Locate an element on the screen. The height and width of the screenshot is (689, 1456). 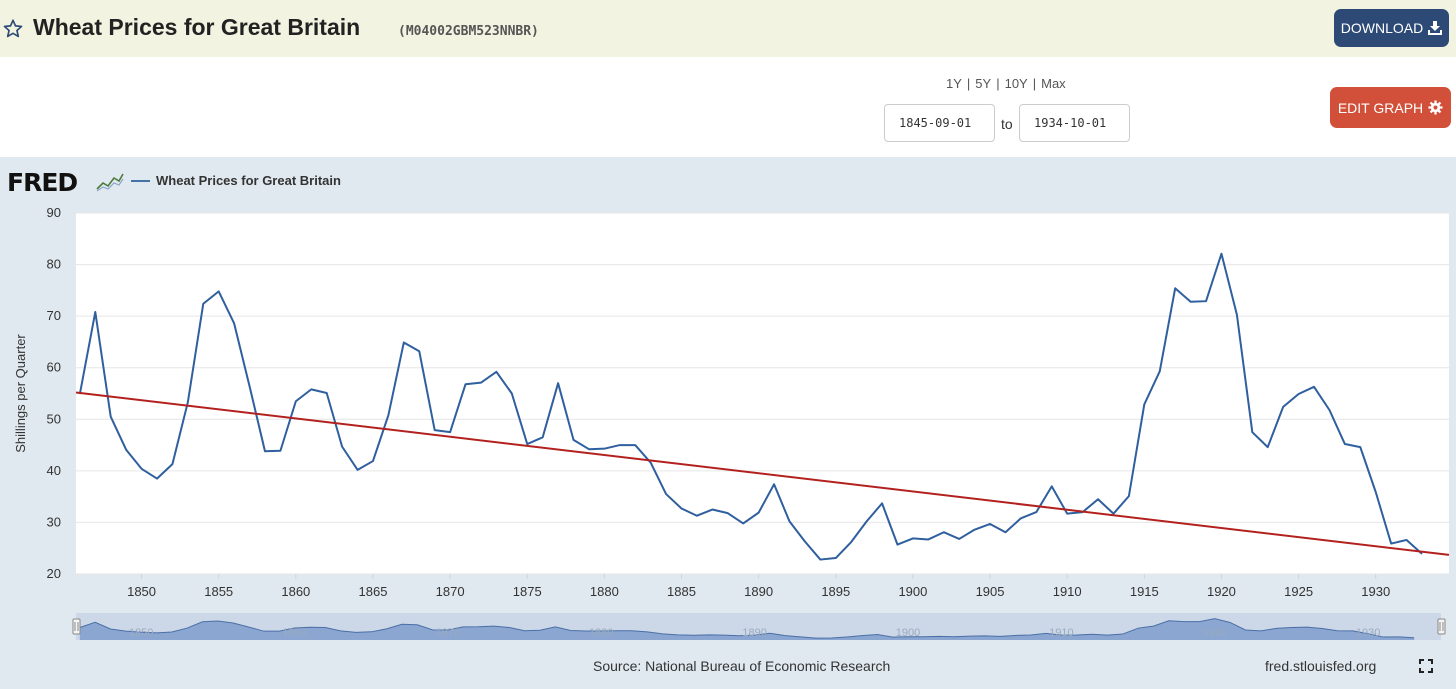
navigator-label: 1880 is located at coordinates (601, 633).